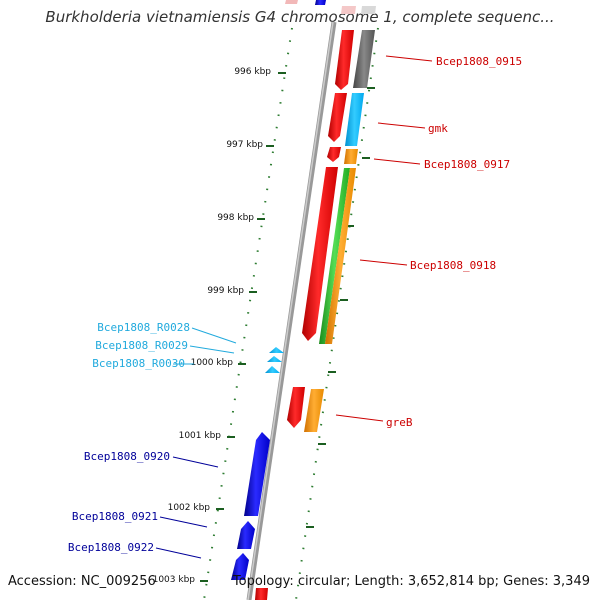 Image resolution: width=600 pixels, height=600 pixels. Describe the element at coordinates (127, 456) in the screenshot. I see `label-bcep1808-0920: Bcep1808_0920` at that location.